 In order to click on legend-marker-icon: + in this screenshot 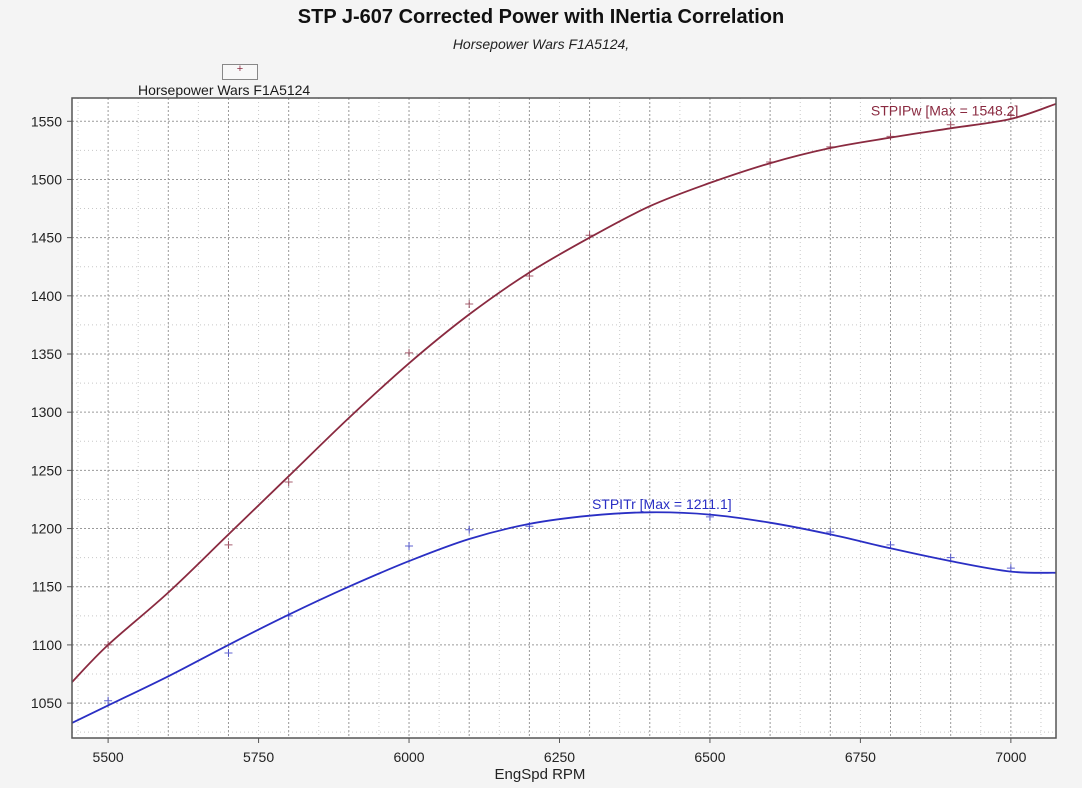, I will do `click(240, 69)`.